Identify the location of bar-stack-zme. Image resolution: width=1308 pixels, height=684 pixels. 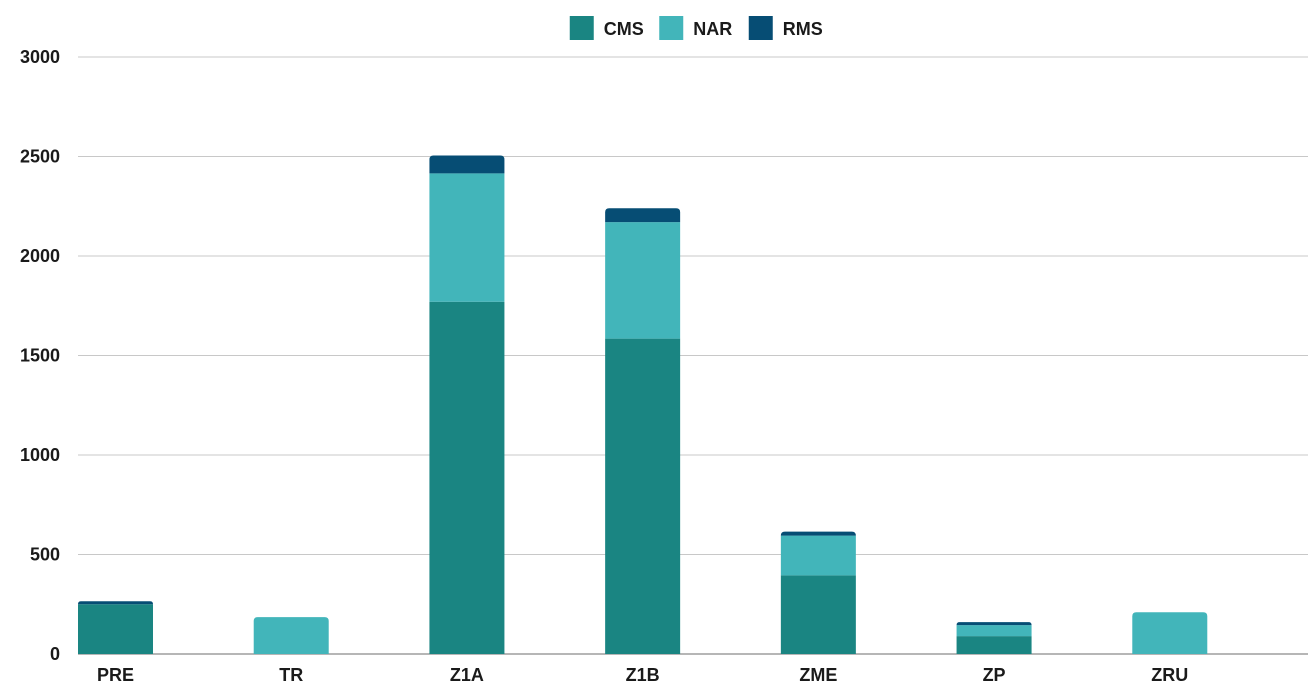
(818, 592).